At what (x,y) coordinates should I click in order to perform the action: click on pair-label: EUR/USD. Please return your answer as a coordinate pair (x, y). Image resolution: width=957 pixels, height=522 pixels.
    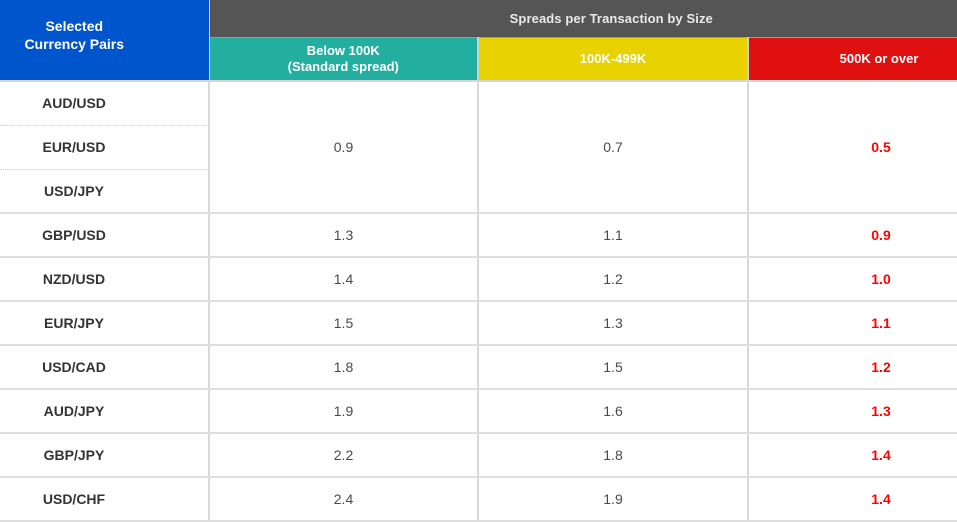
    Looking at the image, I should click on (105, 147).